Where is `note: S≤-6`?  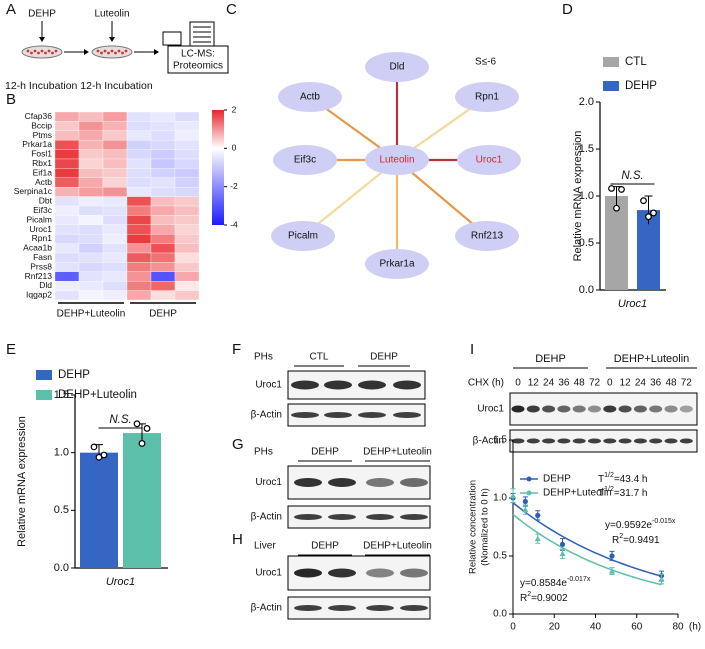
note: S≤-6 is located at coordinates (485, 62).